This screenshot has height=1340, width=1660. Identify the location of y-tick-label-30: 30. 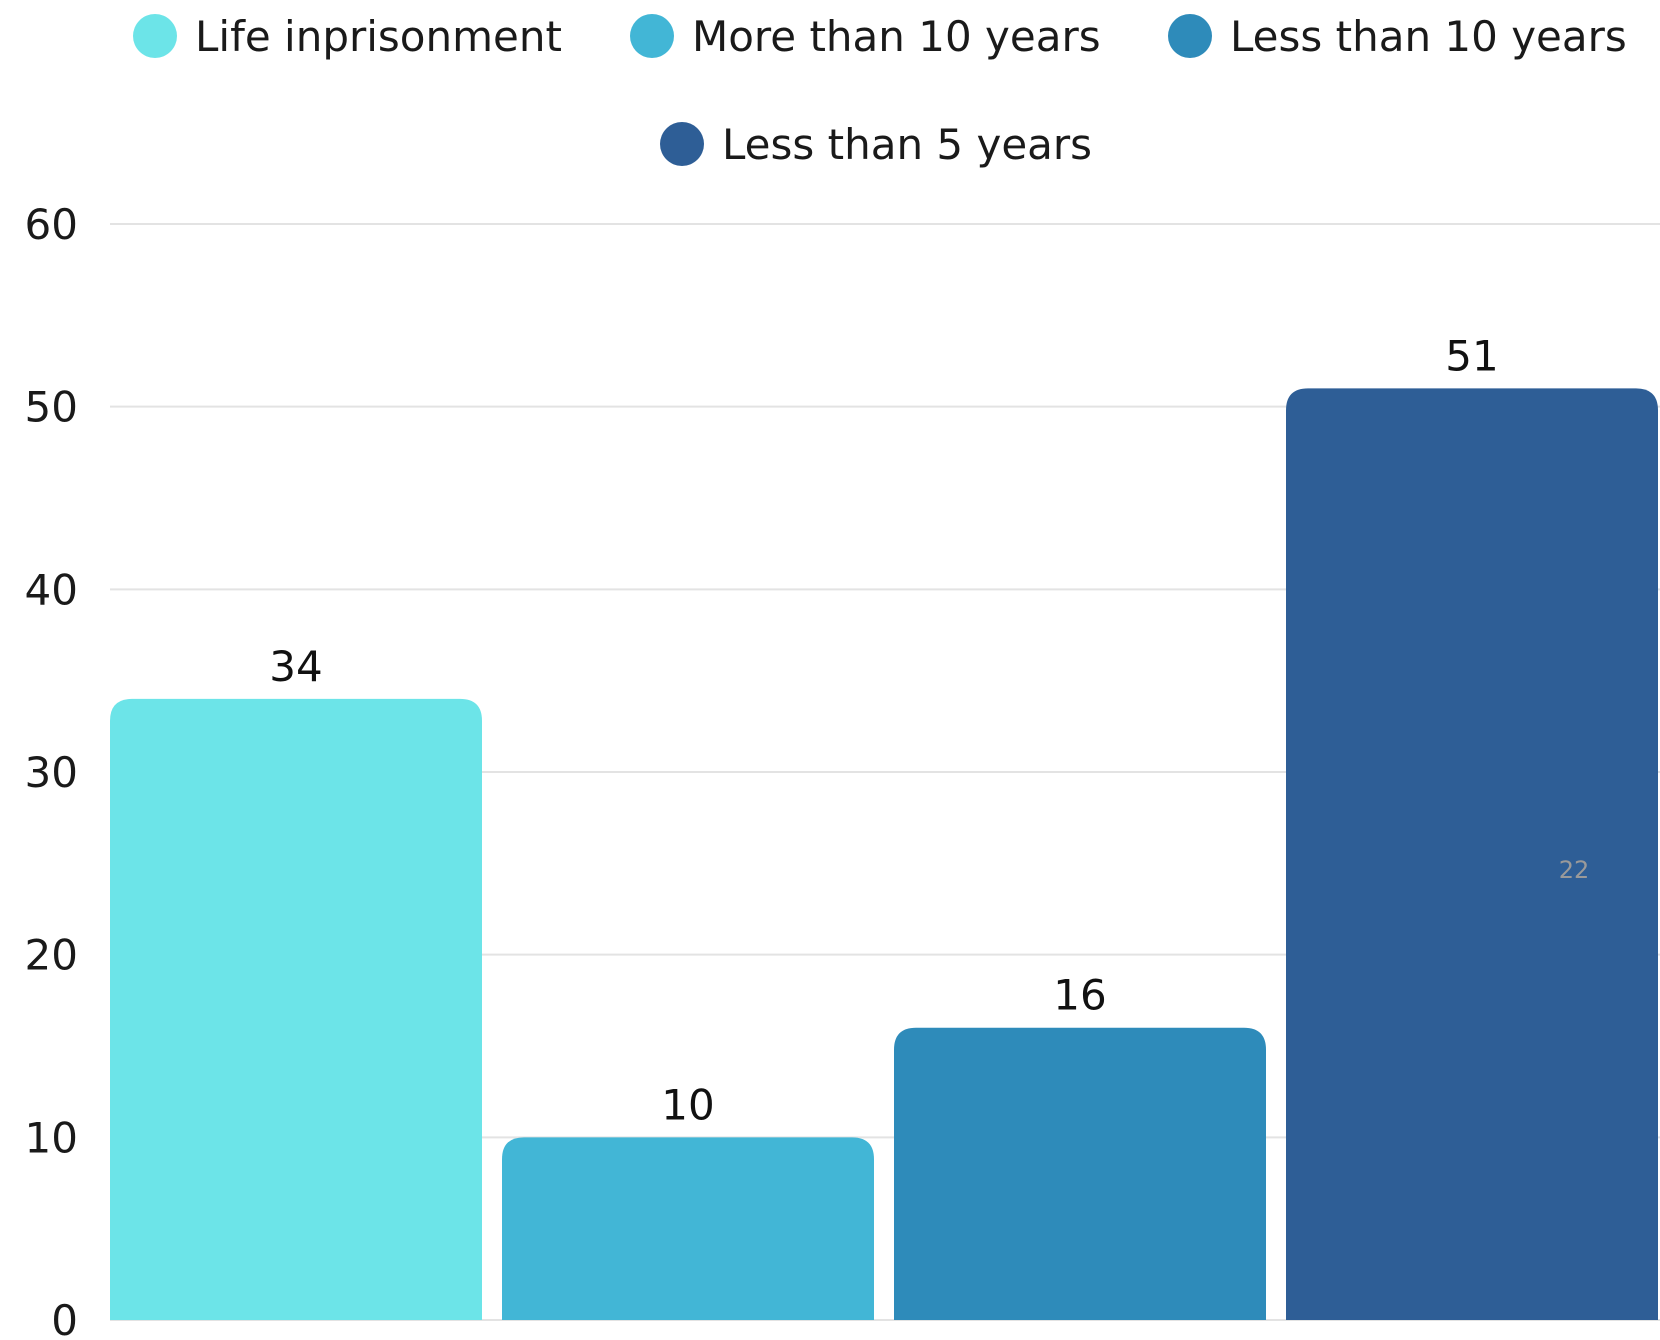
(51, 772).